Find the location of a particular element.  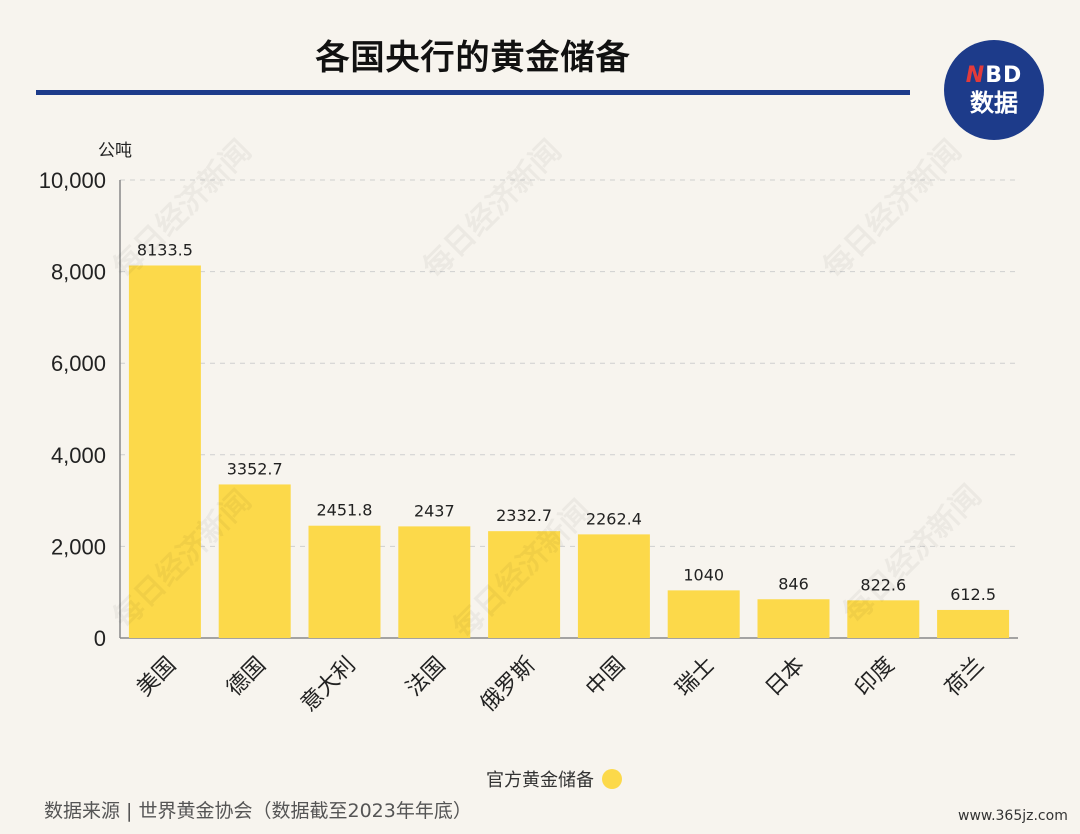

data-label: 8133.5 is located at coordinates (165, 249).